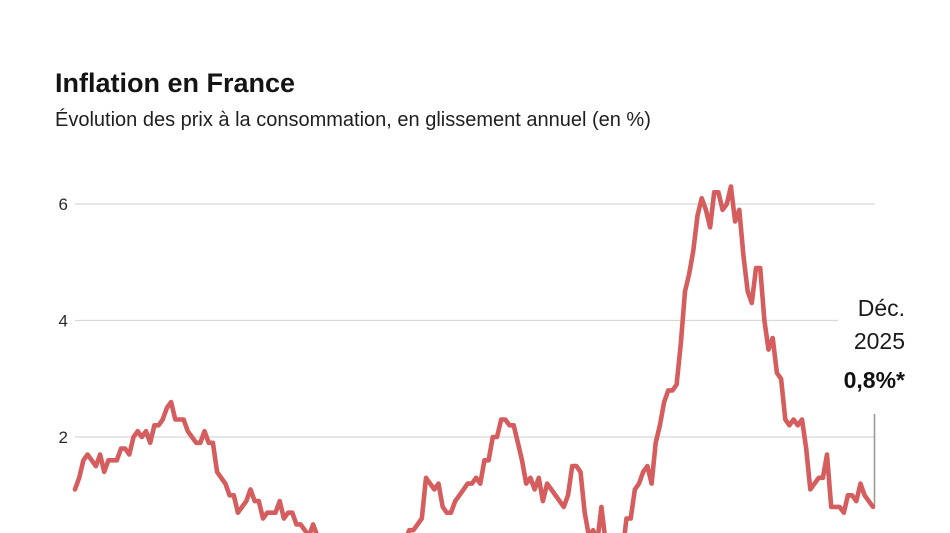 The width and height of the screenshot is (950, 533). I want to click on y-axis-tick-labels: 2 4 6, so click(63, 321).